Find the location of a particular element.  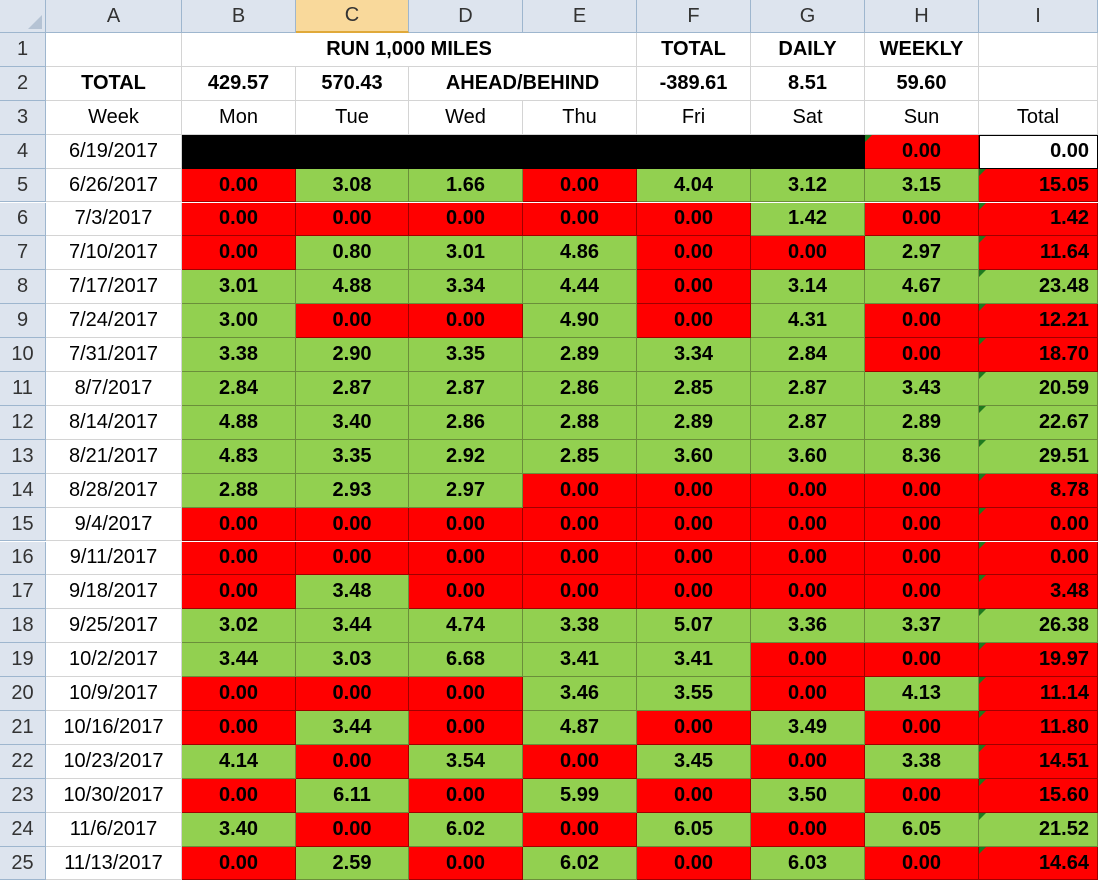

row-header-7: 7 is located at coordinates (23, 253).